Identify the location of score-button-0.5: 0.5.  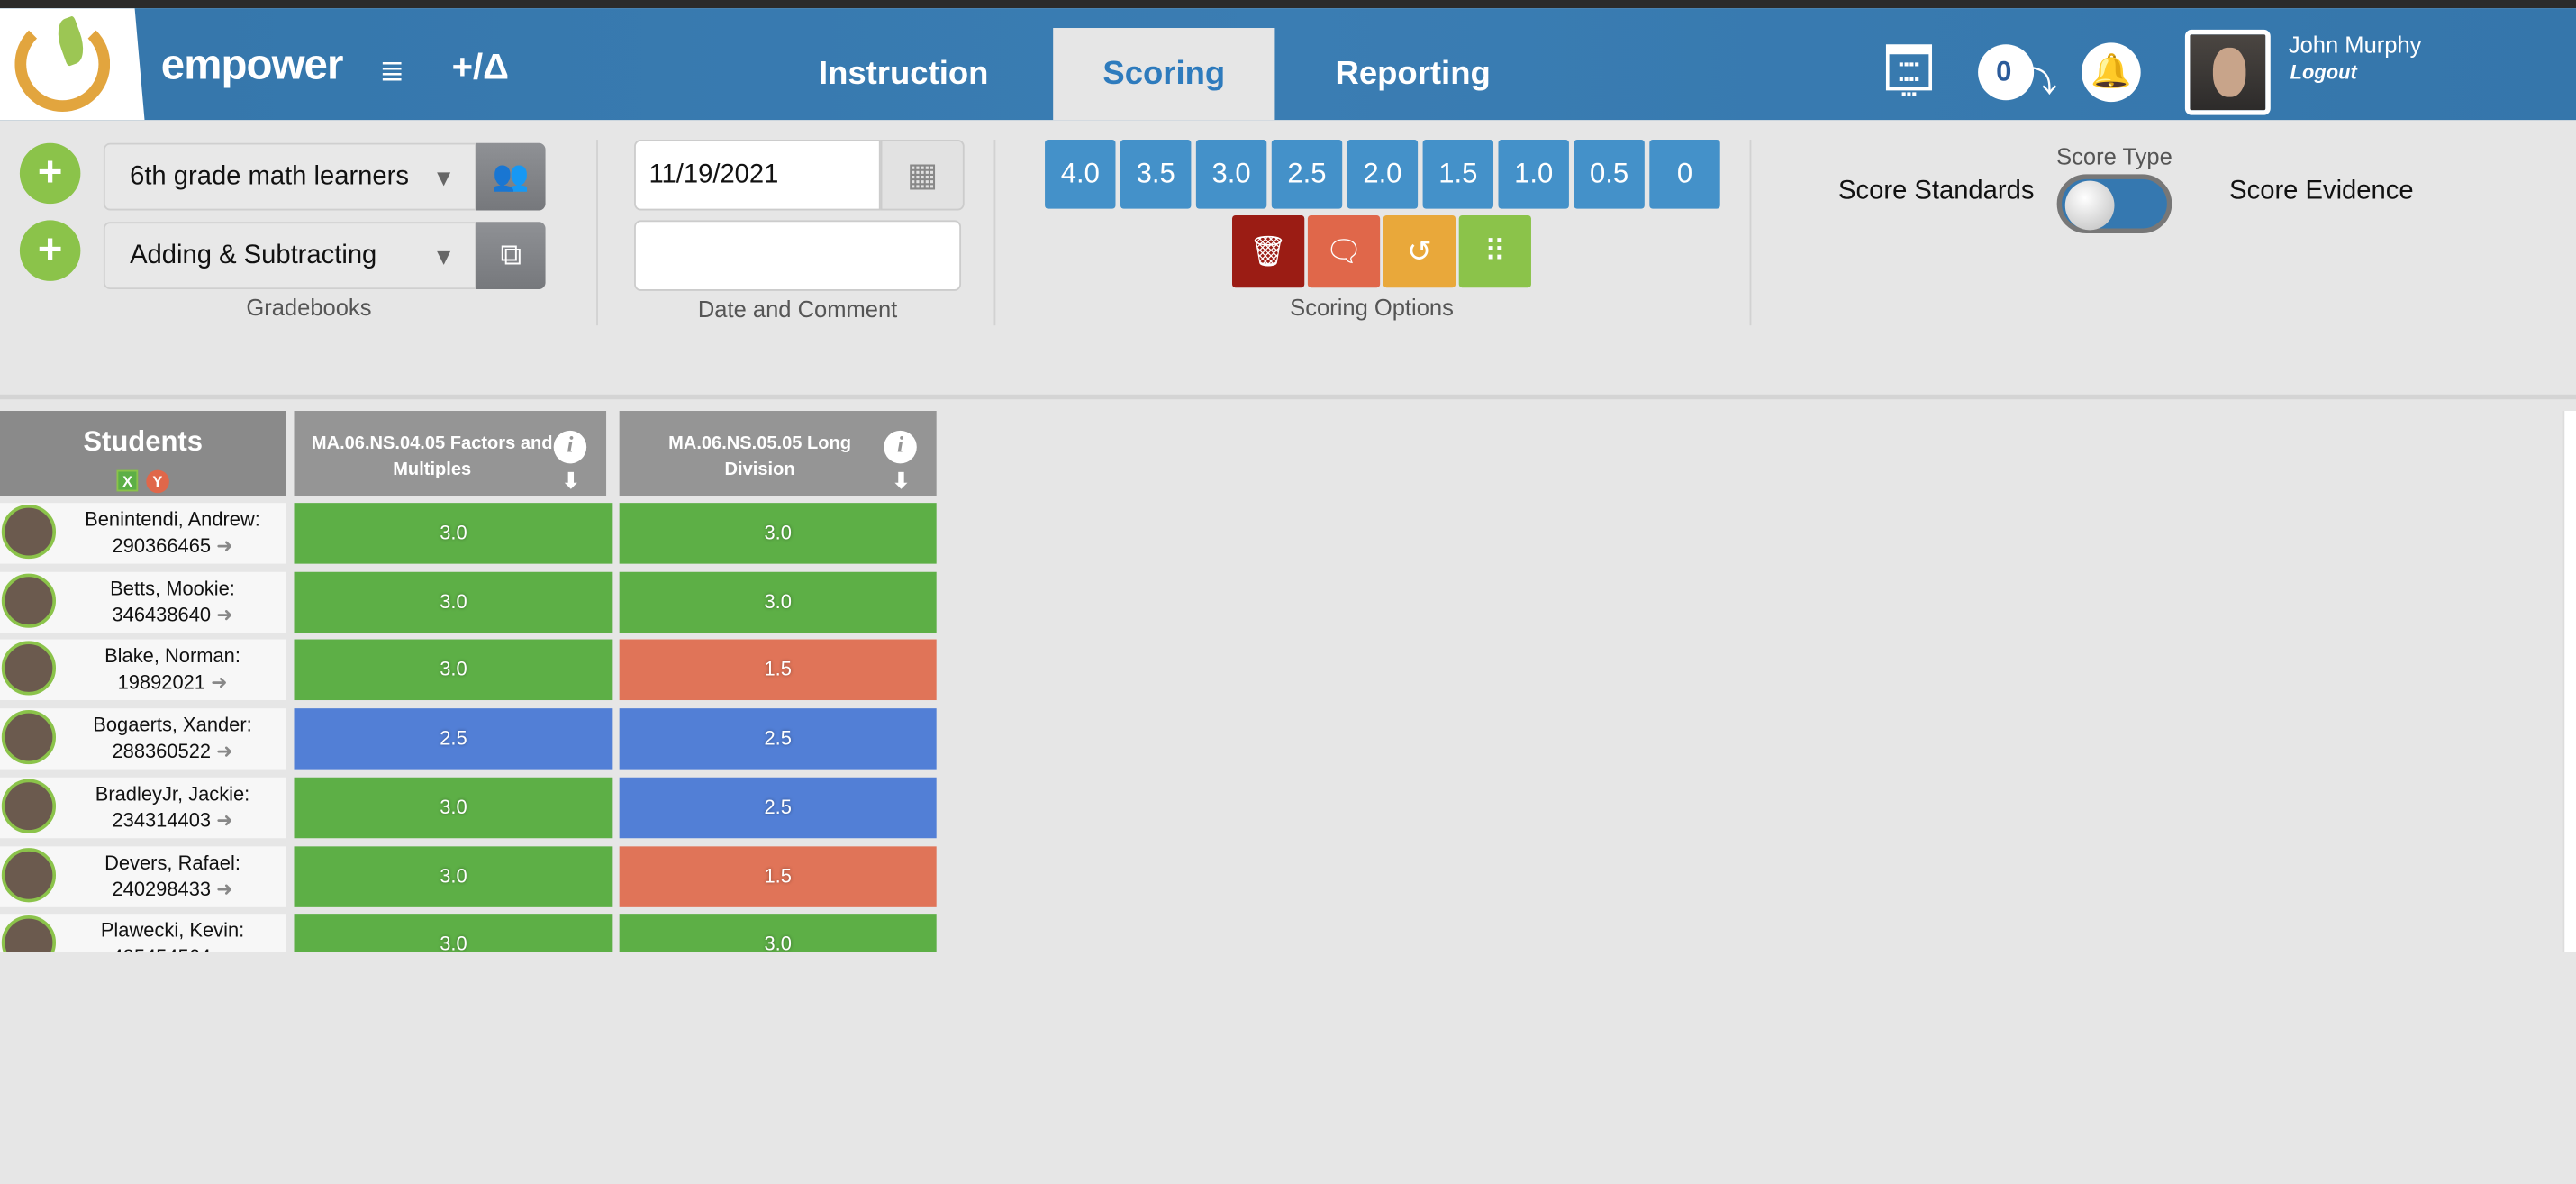
(1609, 174).